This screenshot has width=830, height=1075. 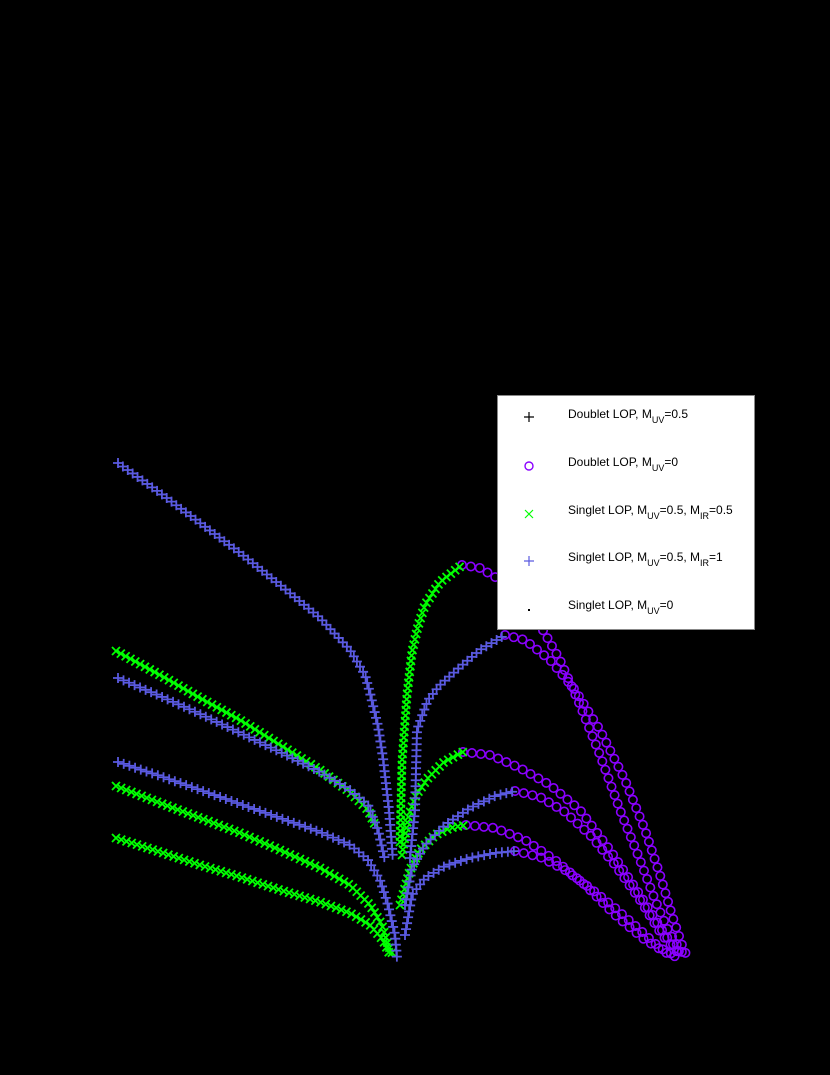 I want to click on legend-item-singlet-muv-0-5-mir-0-5: Singlet LOP, MUV=0.5, MIR=0.5, so click(x=626, y=514).